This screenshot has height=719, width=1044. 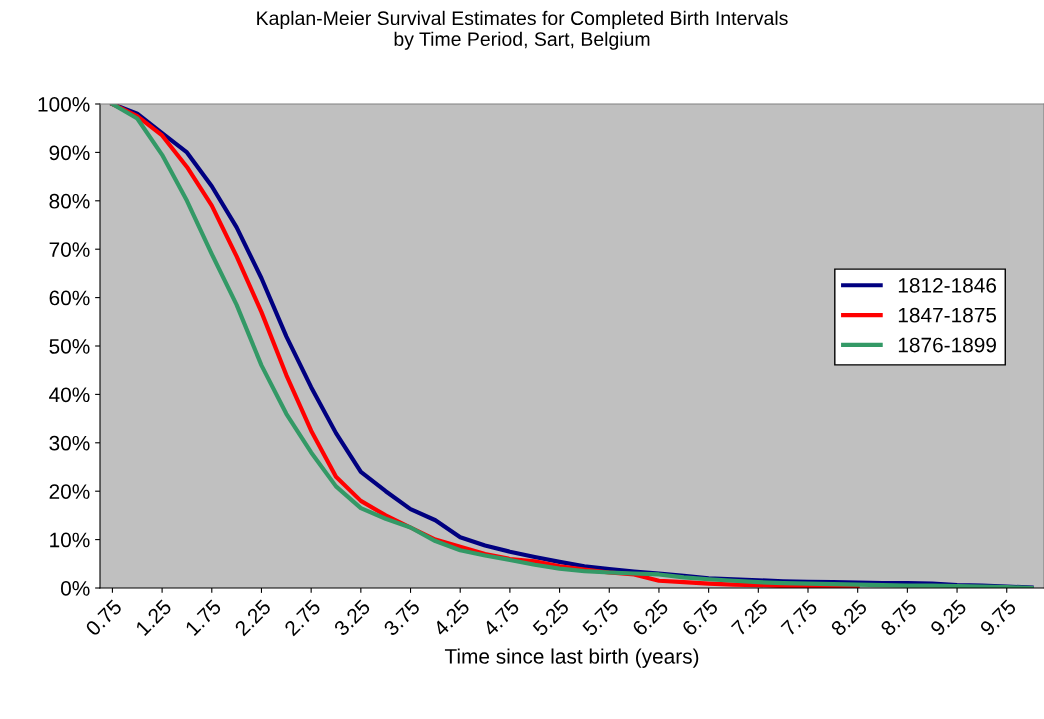 What do you see at coordinates (69, 443) in the screenshot?
I see `y-tick-label: 30%` at bounding box center [69, 443].